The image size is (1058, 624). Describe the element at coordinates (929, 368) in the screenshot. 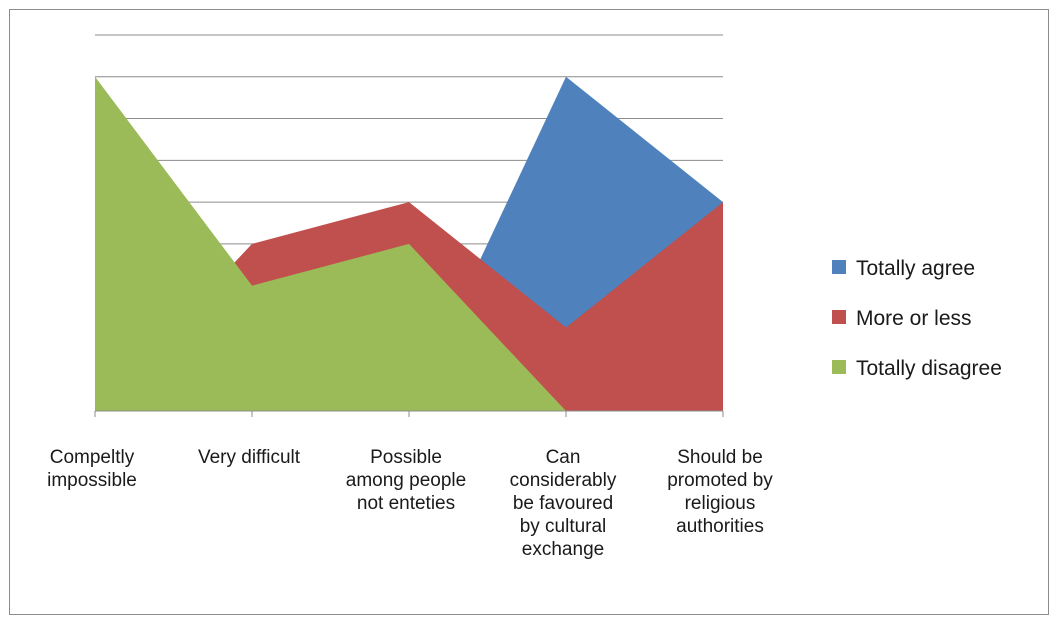

I see `legend-label: Totally disagree` at that location.